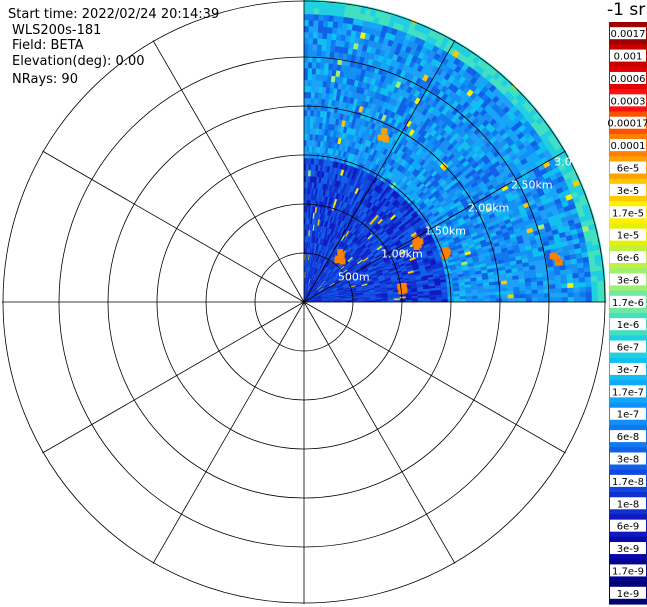  I want to click on range-ring-label: 1.50km, so click(445, 231).